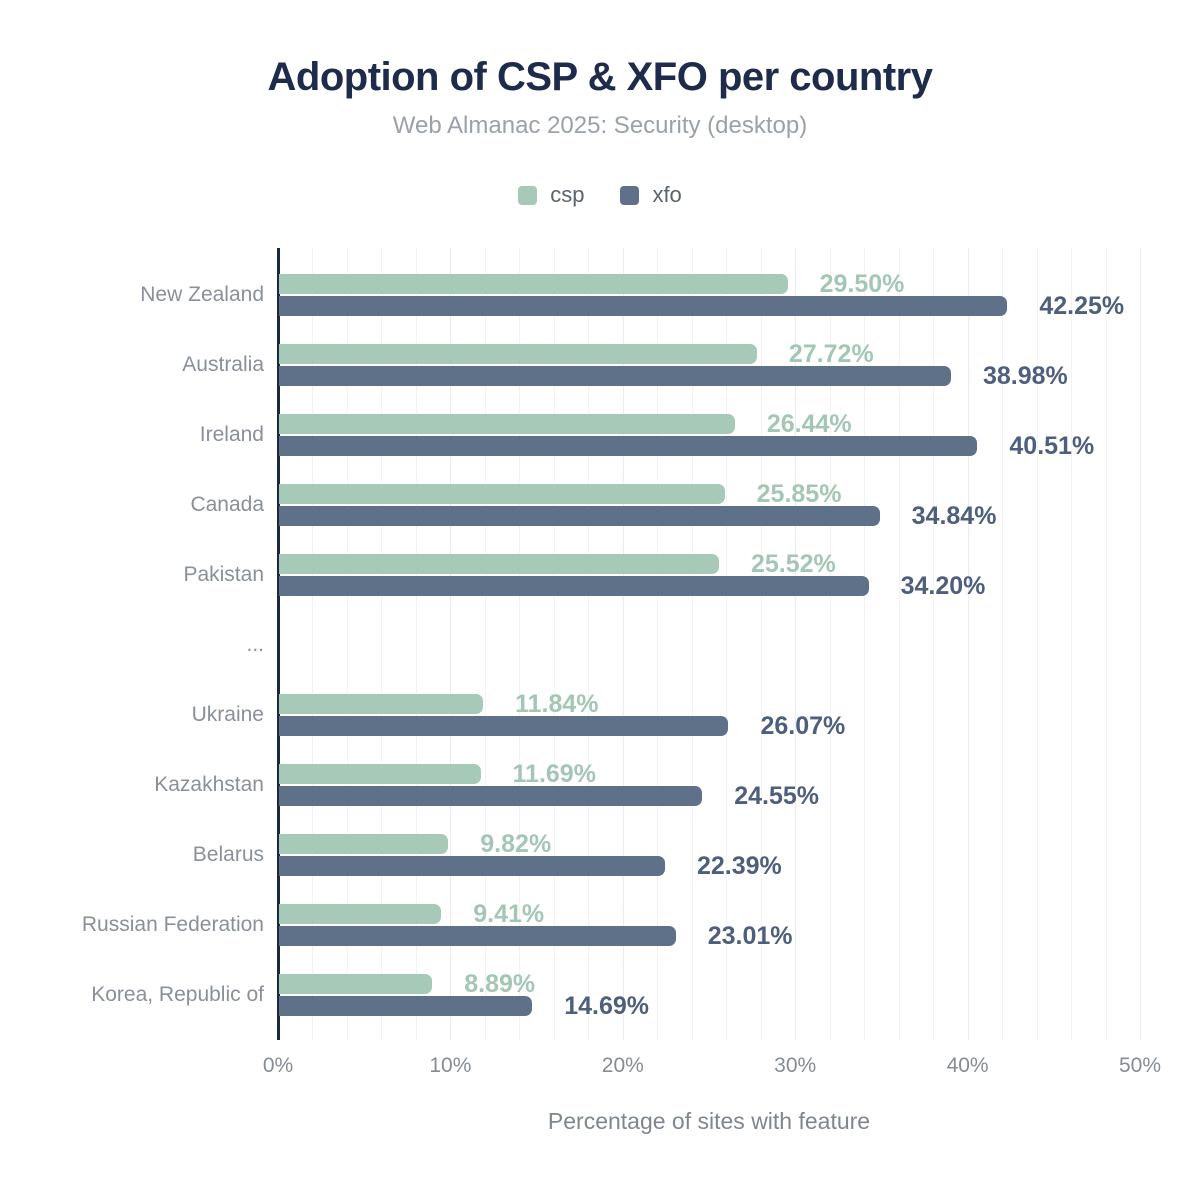 The width and height of the screenshot is (1200, 1196). Describe the element at coordinates (651, 195) in the screenshot. I see `legend-item-xfo: xfo` at that location.